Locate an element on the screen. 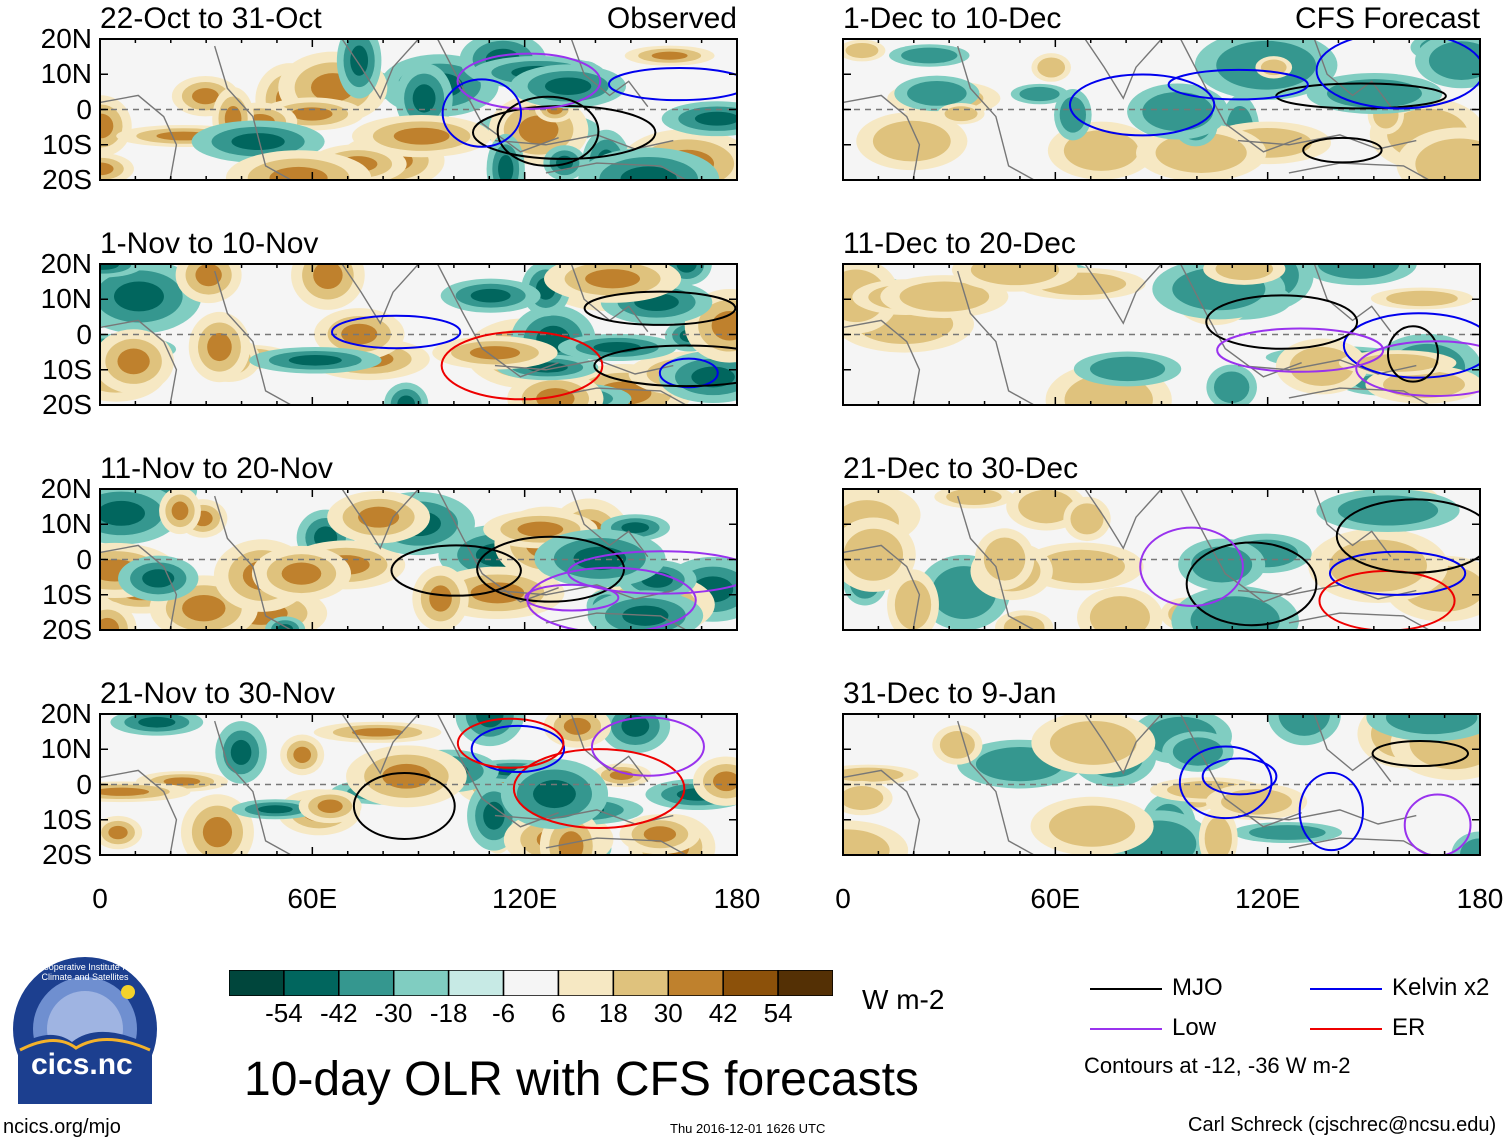 This screenshot has height=1142, width=1510. panel-title: 21-Dec to 30-Dec is located at coordinates (961, 468).